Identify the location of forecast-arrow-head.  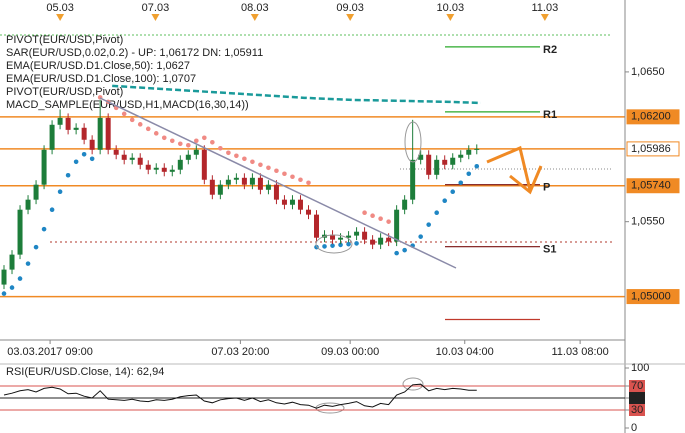
(526, 180).